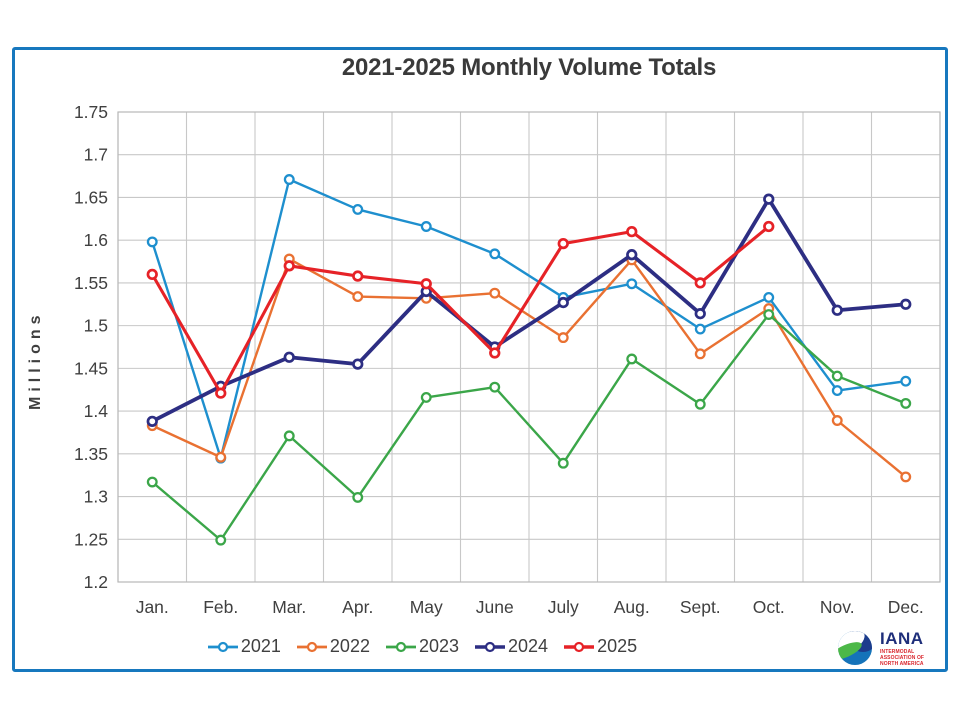 The width and height of the screenshot is (960, 720). What do you see at coordinates (152, 274) in the screenshot?
I see `data-point-2025-Jan.` at bounding box center [152, 274].